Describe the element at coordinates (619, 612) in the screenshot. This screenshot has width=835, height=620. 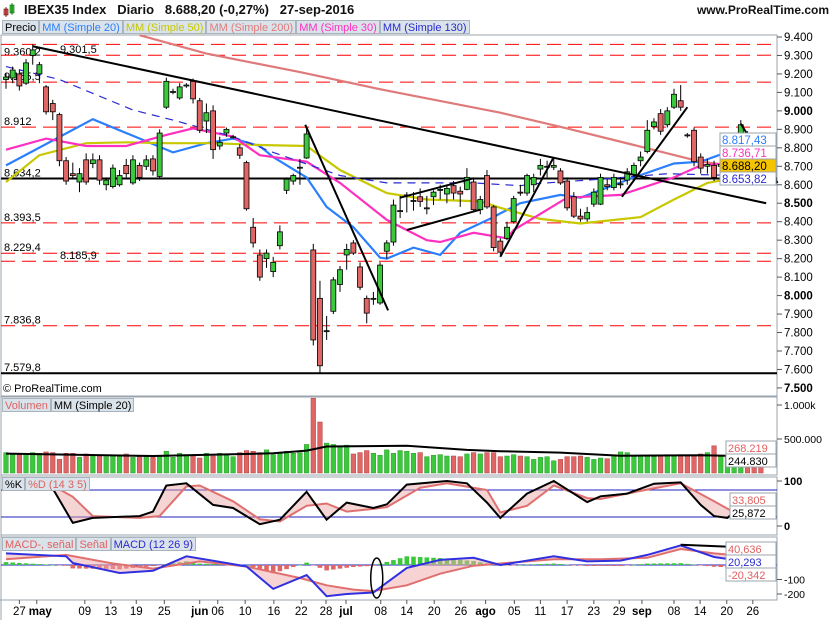
I see `date-label: 29` at that location.